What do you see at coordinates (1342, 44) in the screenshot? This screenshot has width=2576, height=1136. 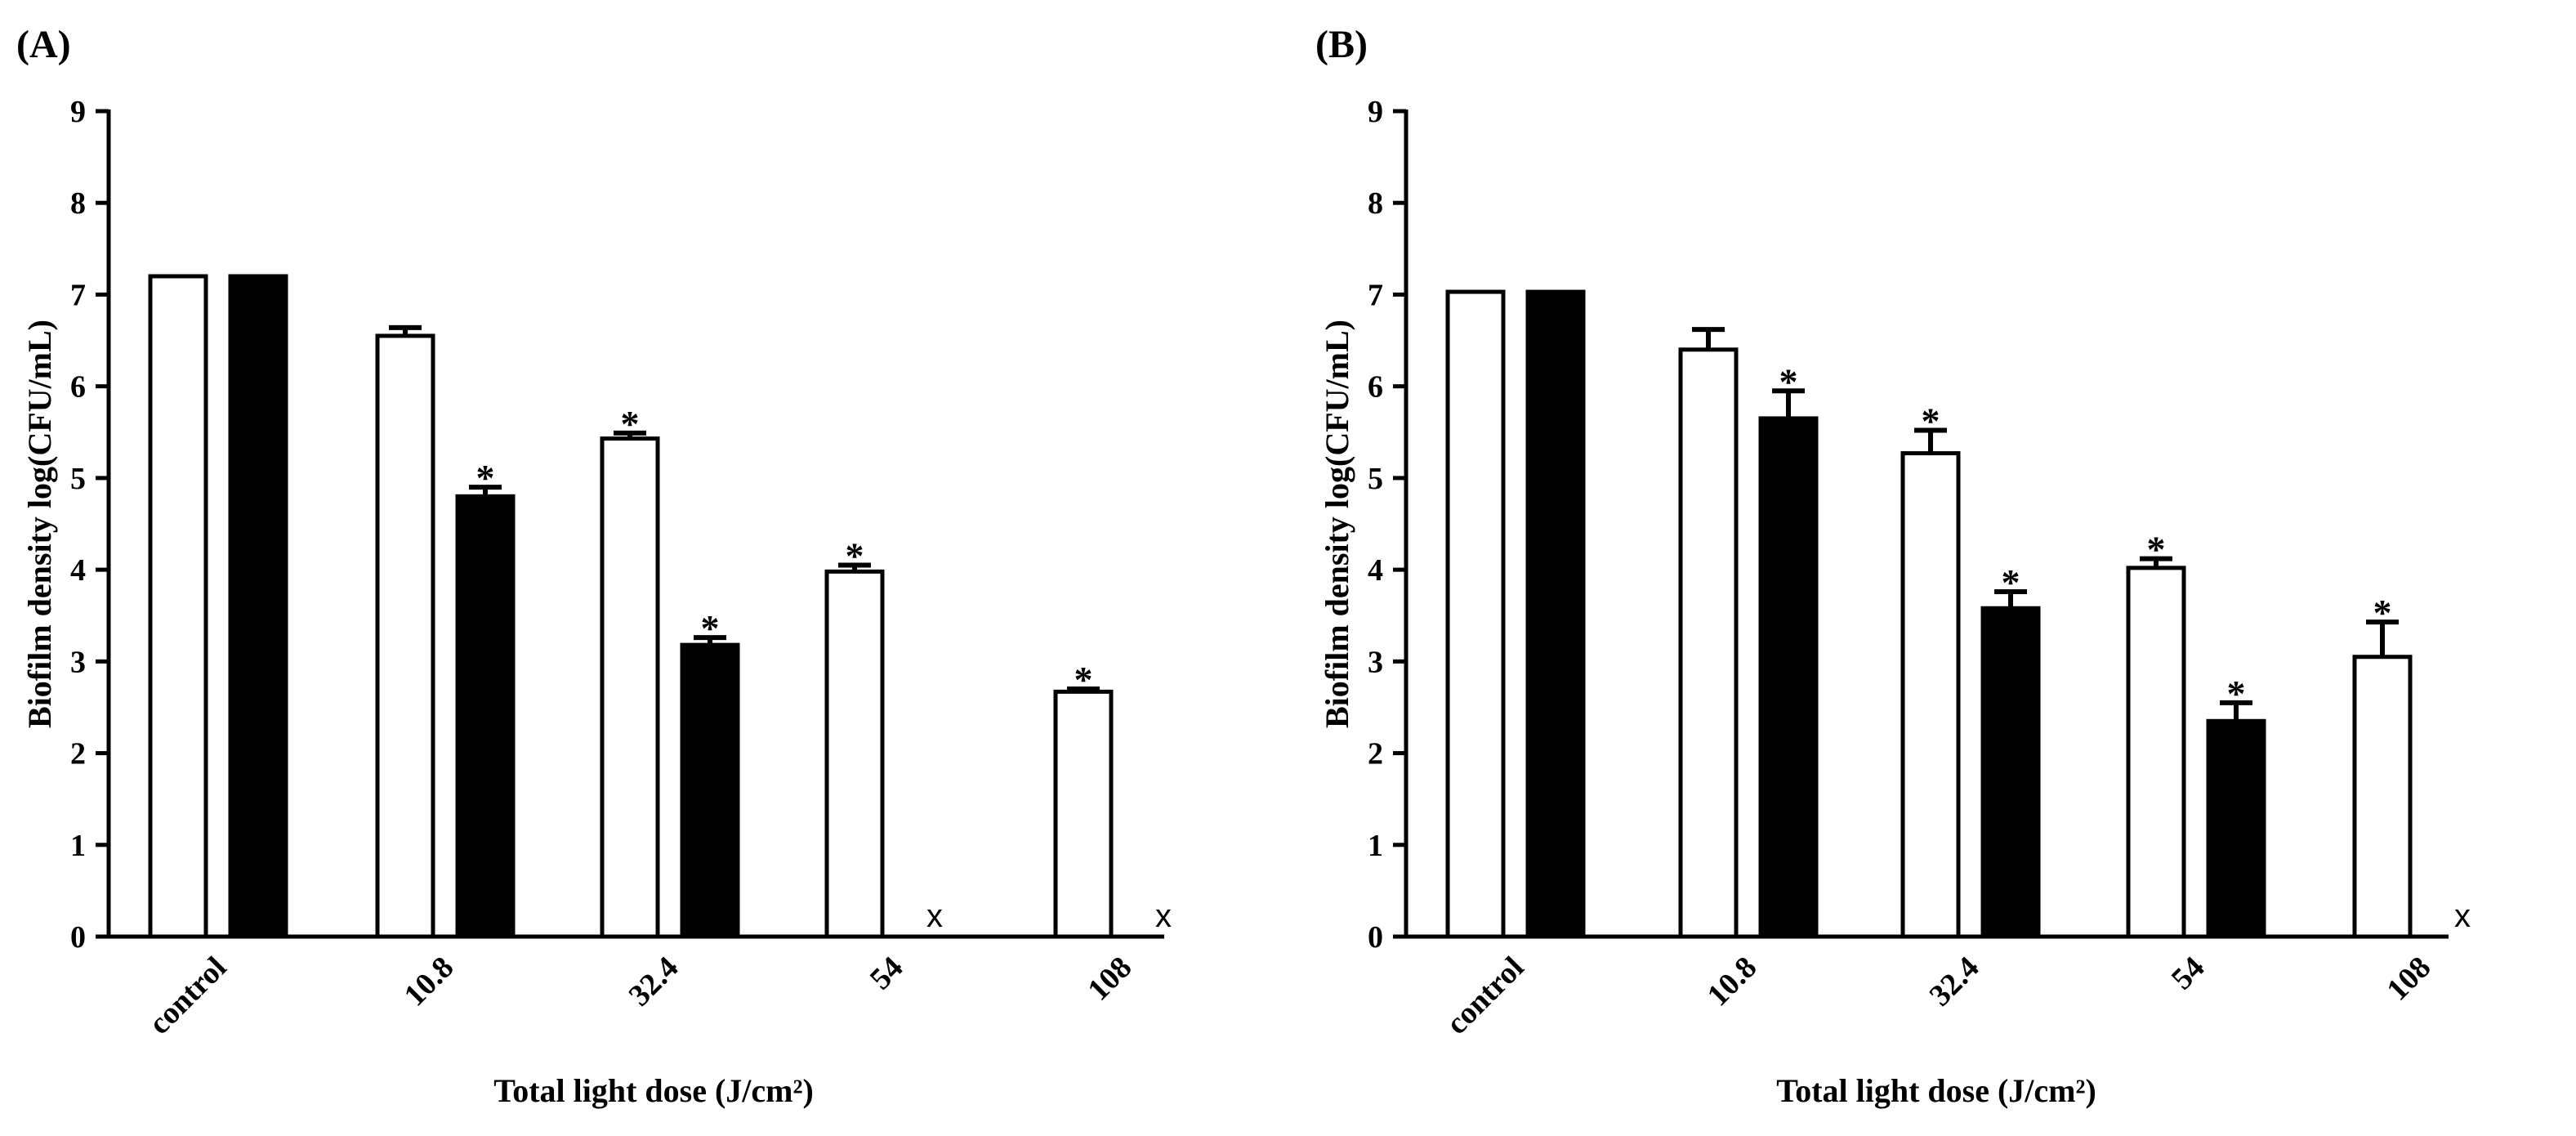 I see `panel-label: (B)` at bounding box center [1342, 44].